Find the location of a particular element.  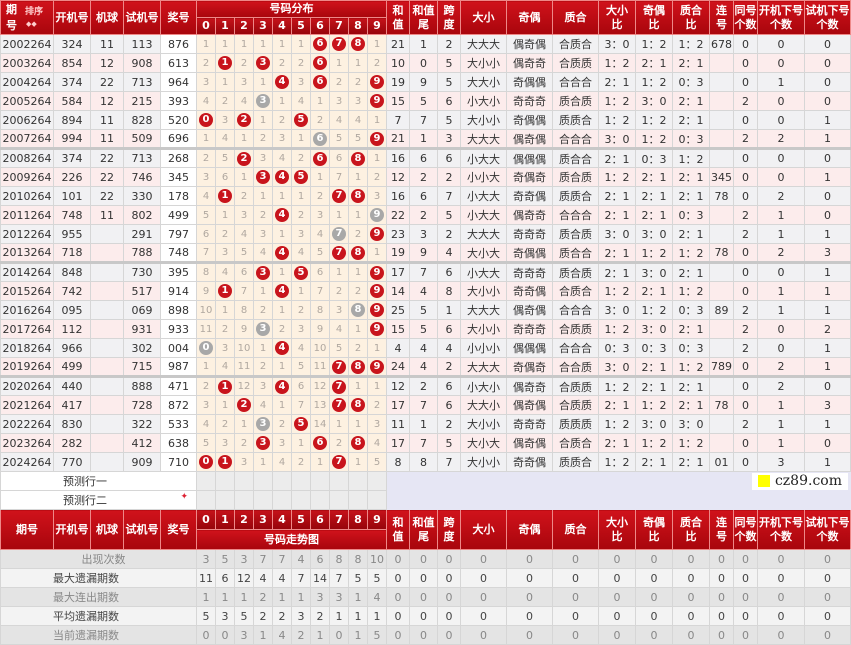

kaiji-next-count-cell: 0 is located at coordinates (781, 101).